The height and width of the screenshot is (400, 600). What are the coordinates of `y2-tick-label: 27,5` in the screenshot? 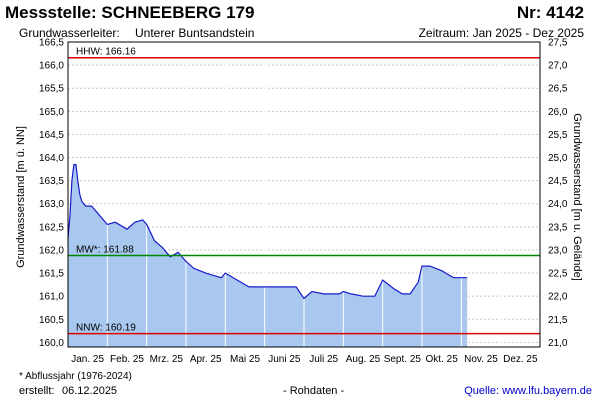 It's located at (558, 43).